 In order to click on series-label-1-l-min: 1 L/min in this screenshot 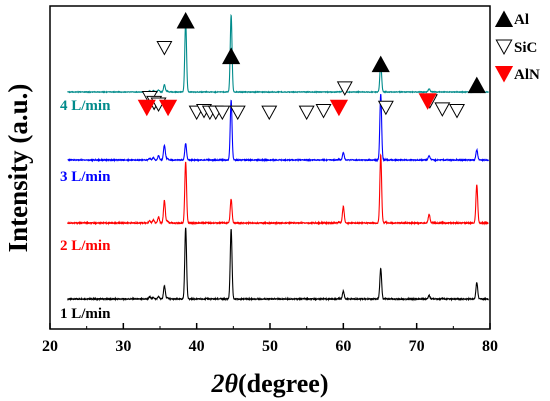, I will do `click(85, 314)`.